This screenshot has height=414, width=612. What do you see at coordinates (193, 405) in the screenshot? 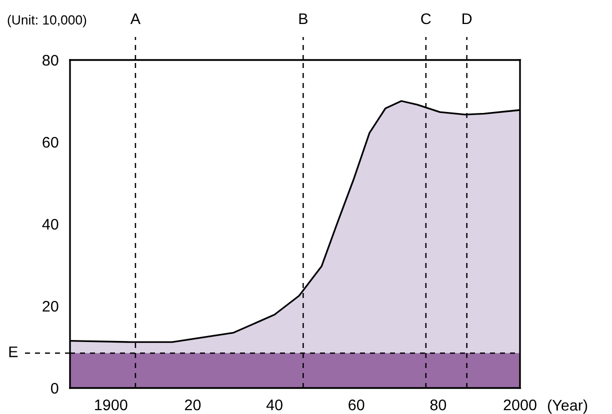
I see `x-tick-label: 20` at bounding box center [193, 405].